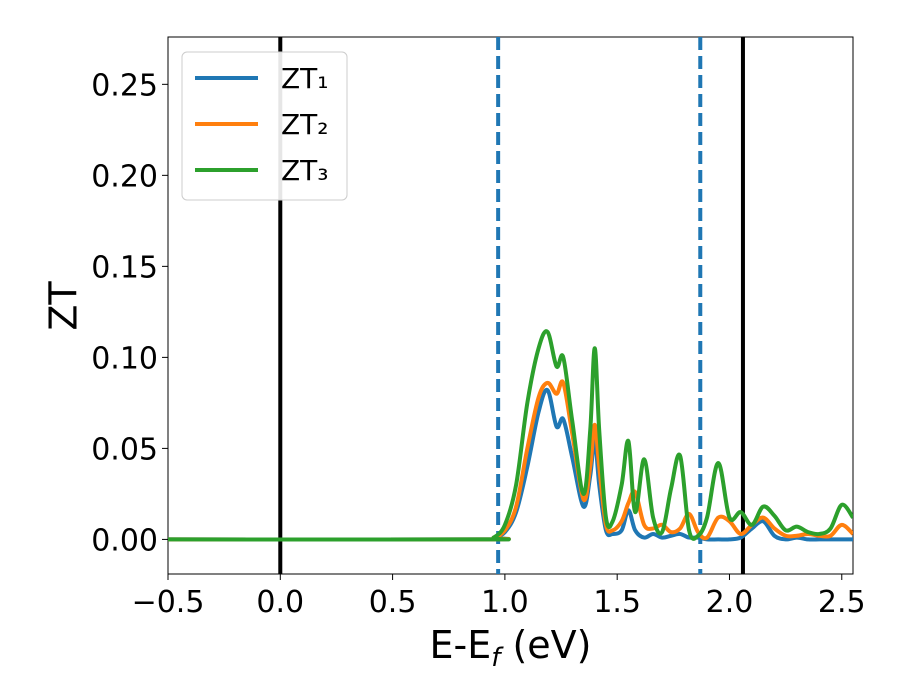 This screenshot has width=900, height=700. I want to click on legend: ZT₁ ZT₂ ZT₃, so click(264, 126).